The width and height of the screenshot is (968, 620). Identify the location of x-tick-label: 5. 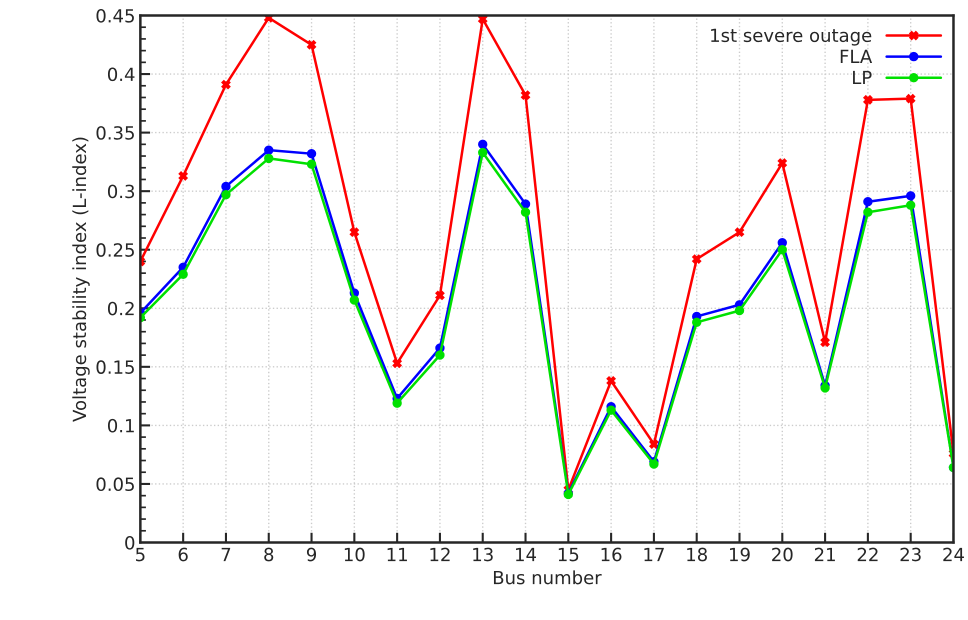
(140, 555).